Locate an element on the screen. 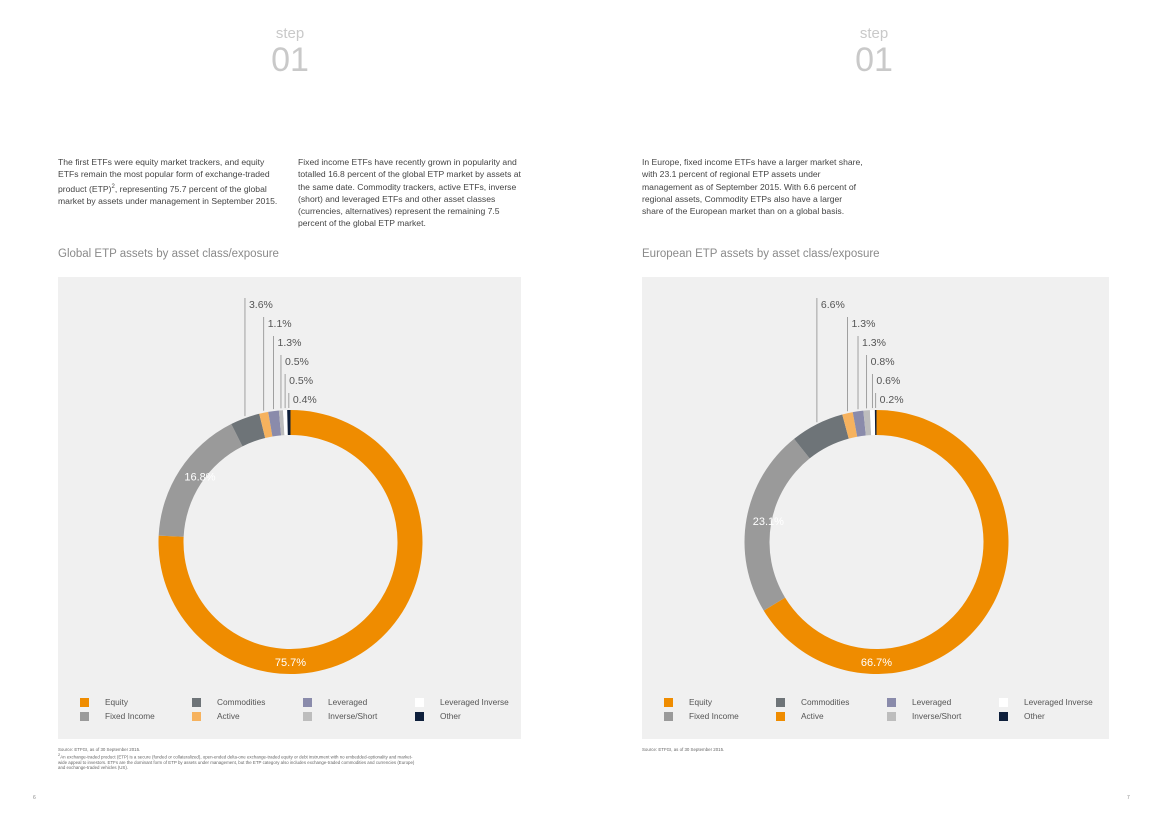 This screenshot has height=825, width=1166. european-legend-item-commodities: Commodities is located at coordinates (812, 702).